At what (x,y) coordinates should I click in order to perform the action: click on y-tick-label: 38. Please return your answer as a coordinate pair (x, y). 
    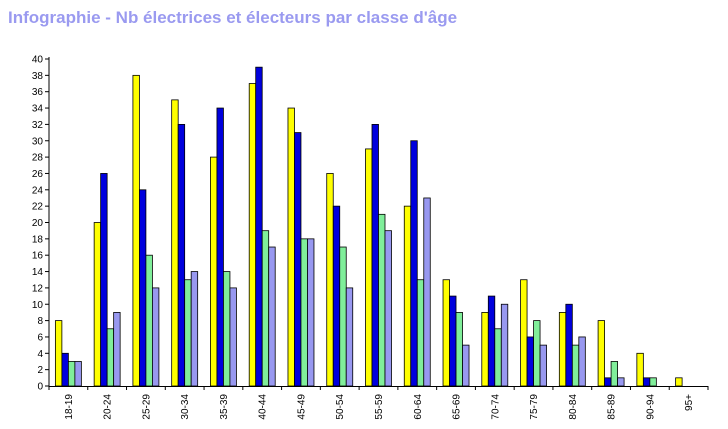
    Looking at the image, I should click on (38, 76).